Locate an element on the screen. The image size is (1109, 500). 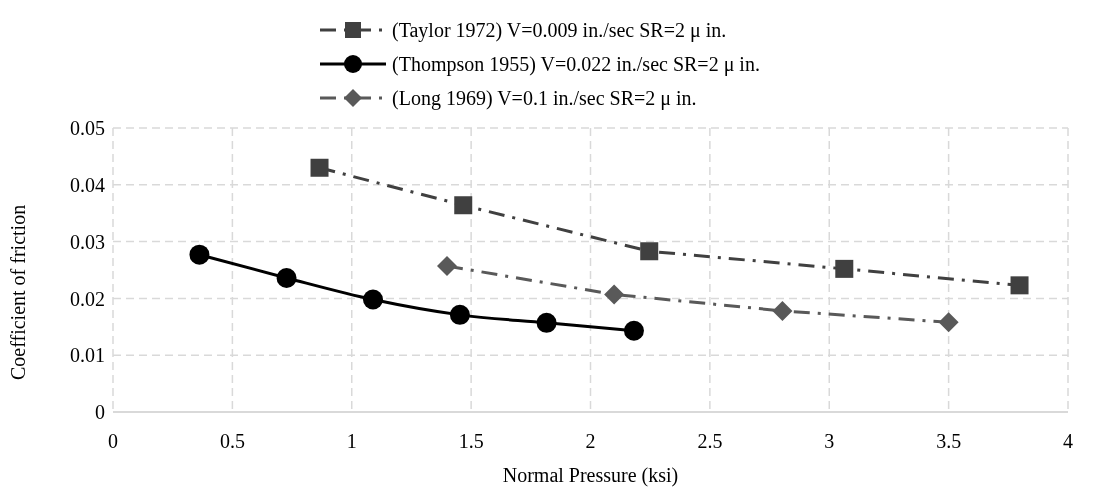
y-tick-label: 0.03 is located at coordinates (87, 241).